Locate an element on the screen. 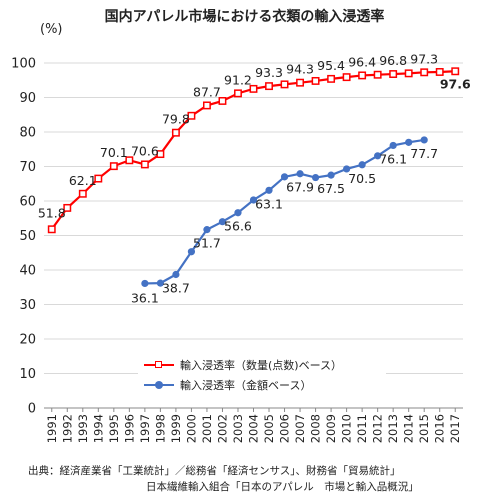  x-tick-label: 1991 is located at coordinates (52, 428).